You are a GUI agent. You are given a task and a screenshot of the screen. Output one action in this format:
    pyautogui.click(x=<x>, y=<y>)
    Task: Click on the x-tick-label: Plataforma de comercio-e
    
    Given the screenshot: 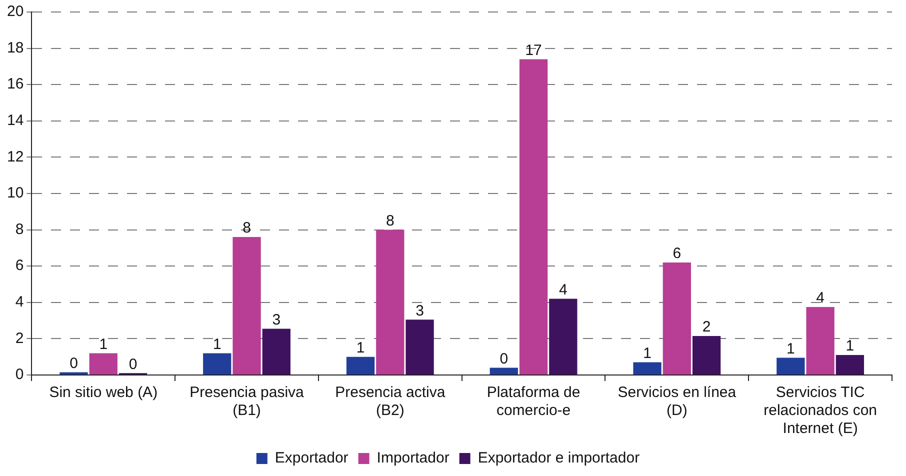 What is the action you would take?
    pyautogui.click(x=533, y=402)
    